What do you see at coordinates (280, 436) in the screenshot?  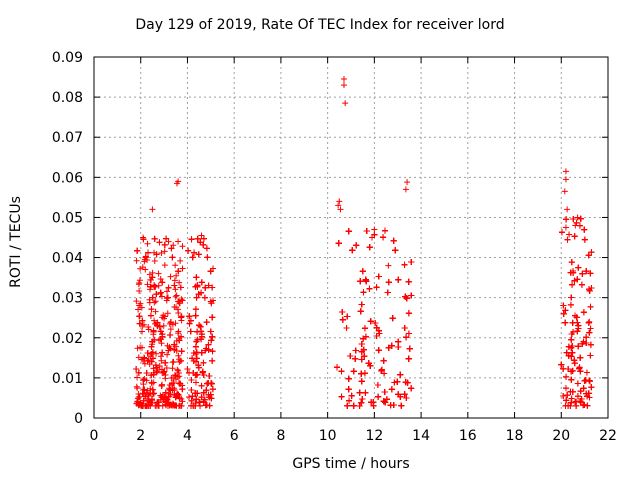 I see `x-tick-label: 8` at bounding box center [280, 436].